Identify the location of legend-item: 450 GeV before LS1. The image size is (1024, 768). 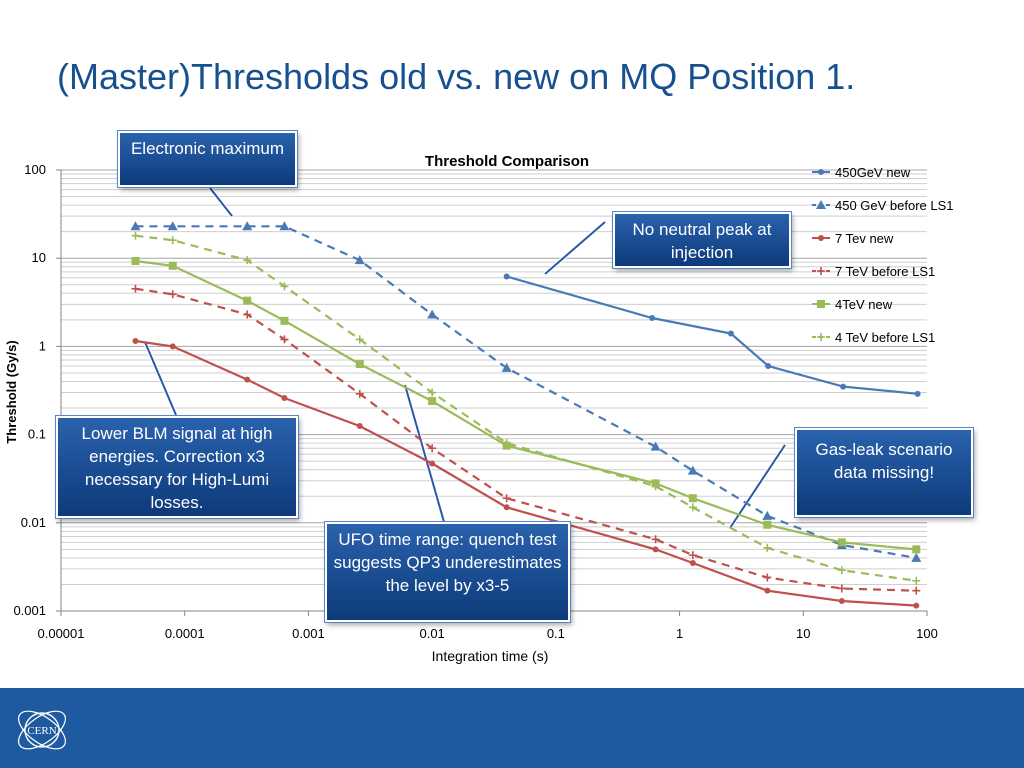
(883, 205).